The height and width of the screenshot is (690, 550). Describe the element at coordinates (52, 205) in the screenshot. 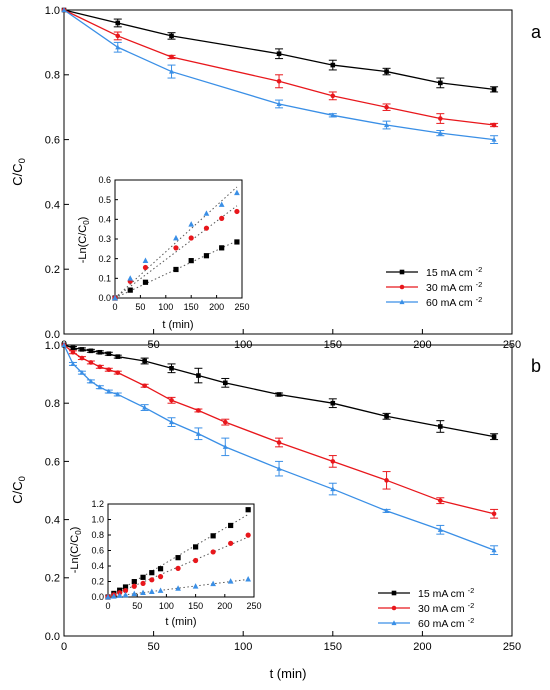

I see `a-y-tick-label: 0.4` at that location.